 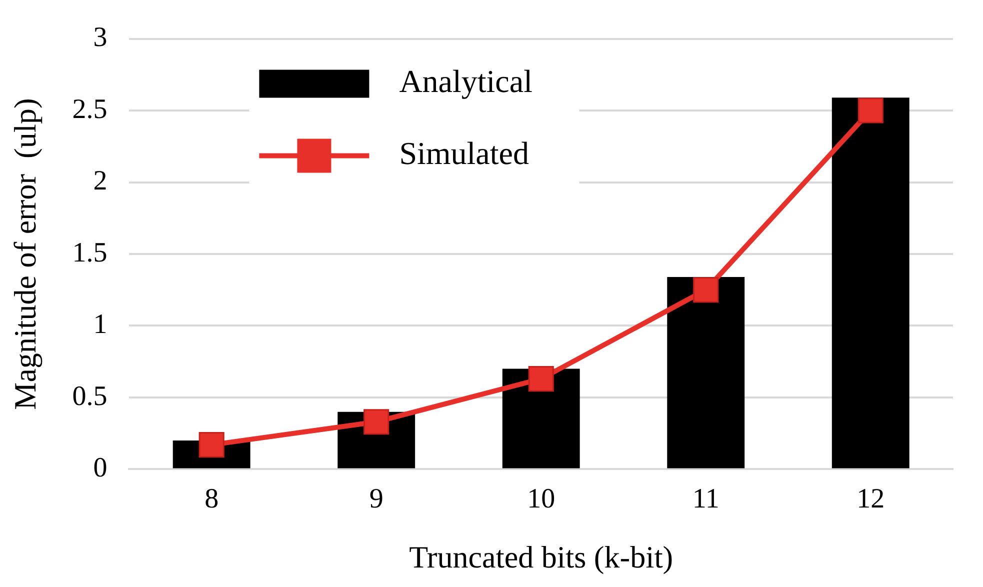 I want to click on x-tick-label: 8, so click(x=211, y=498).